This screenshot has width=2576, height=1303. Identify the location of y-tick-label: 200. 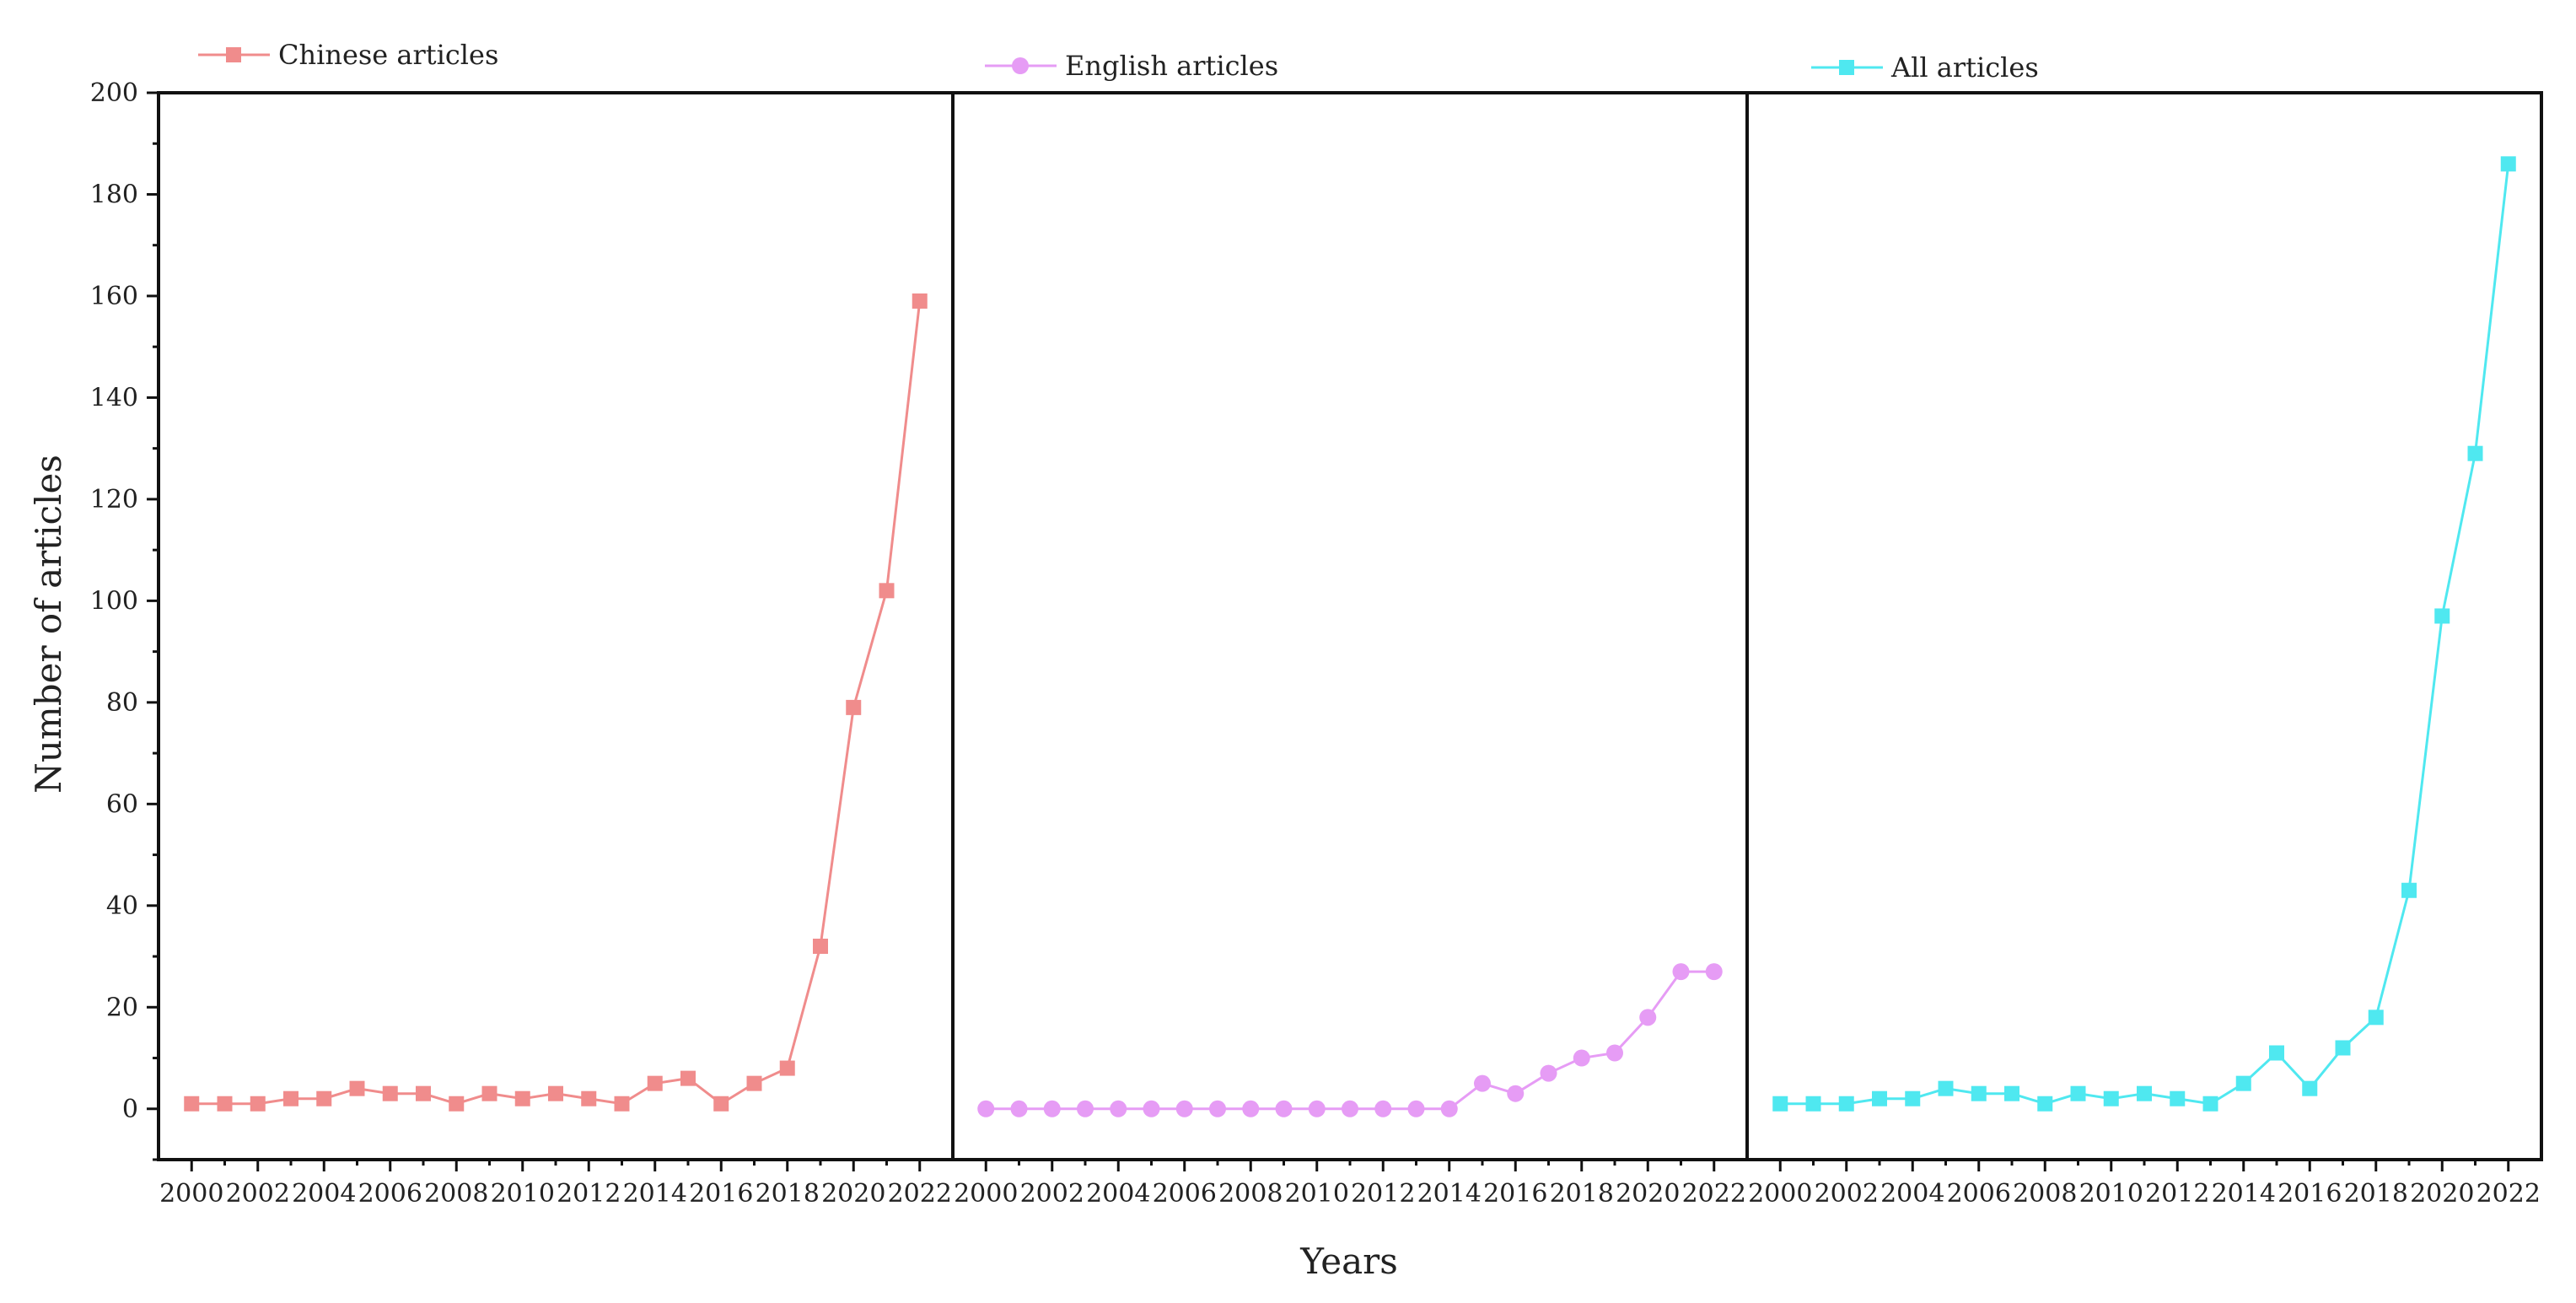
(114, 93).